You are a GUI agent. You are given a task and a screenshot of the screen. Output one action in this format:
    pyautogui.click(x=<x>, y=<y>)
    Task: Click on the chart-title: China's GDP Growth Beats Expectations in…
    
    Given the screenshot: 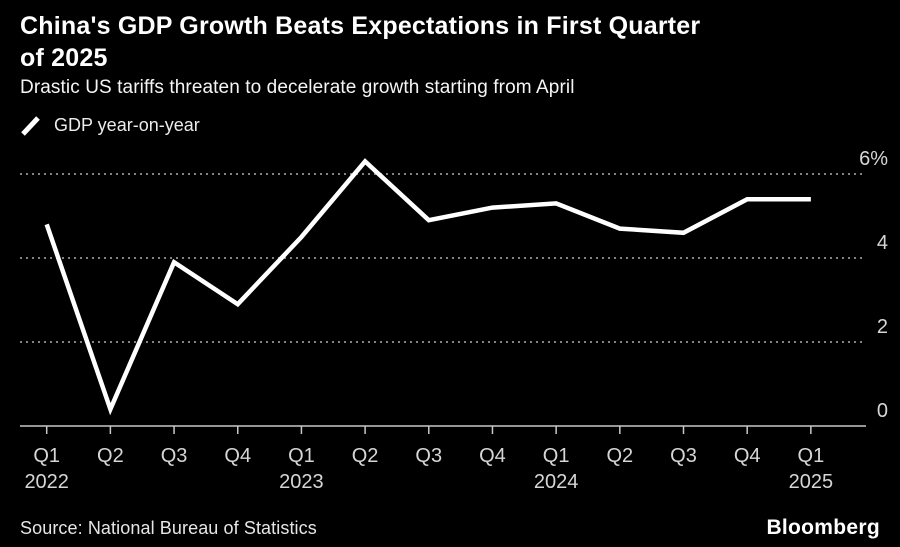 What is the action you would take?
    pyautogui.click(x=452, y=42)
    